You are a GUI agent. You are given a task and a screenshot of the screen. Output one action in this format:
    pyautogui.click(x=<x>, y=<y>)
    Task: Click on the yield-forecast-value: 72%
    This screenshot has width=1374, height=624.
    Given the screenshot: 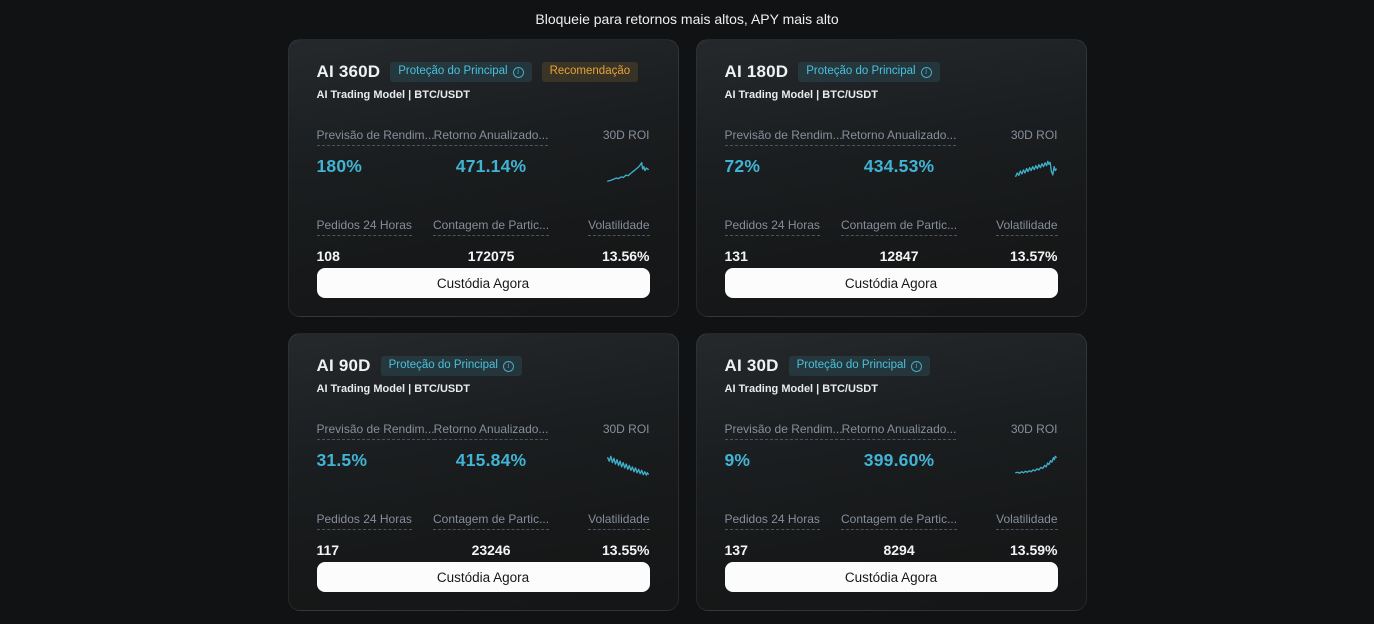 What is the action you would take?
    pyautogui.click(x=742, y=166)
    